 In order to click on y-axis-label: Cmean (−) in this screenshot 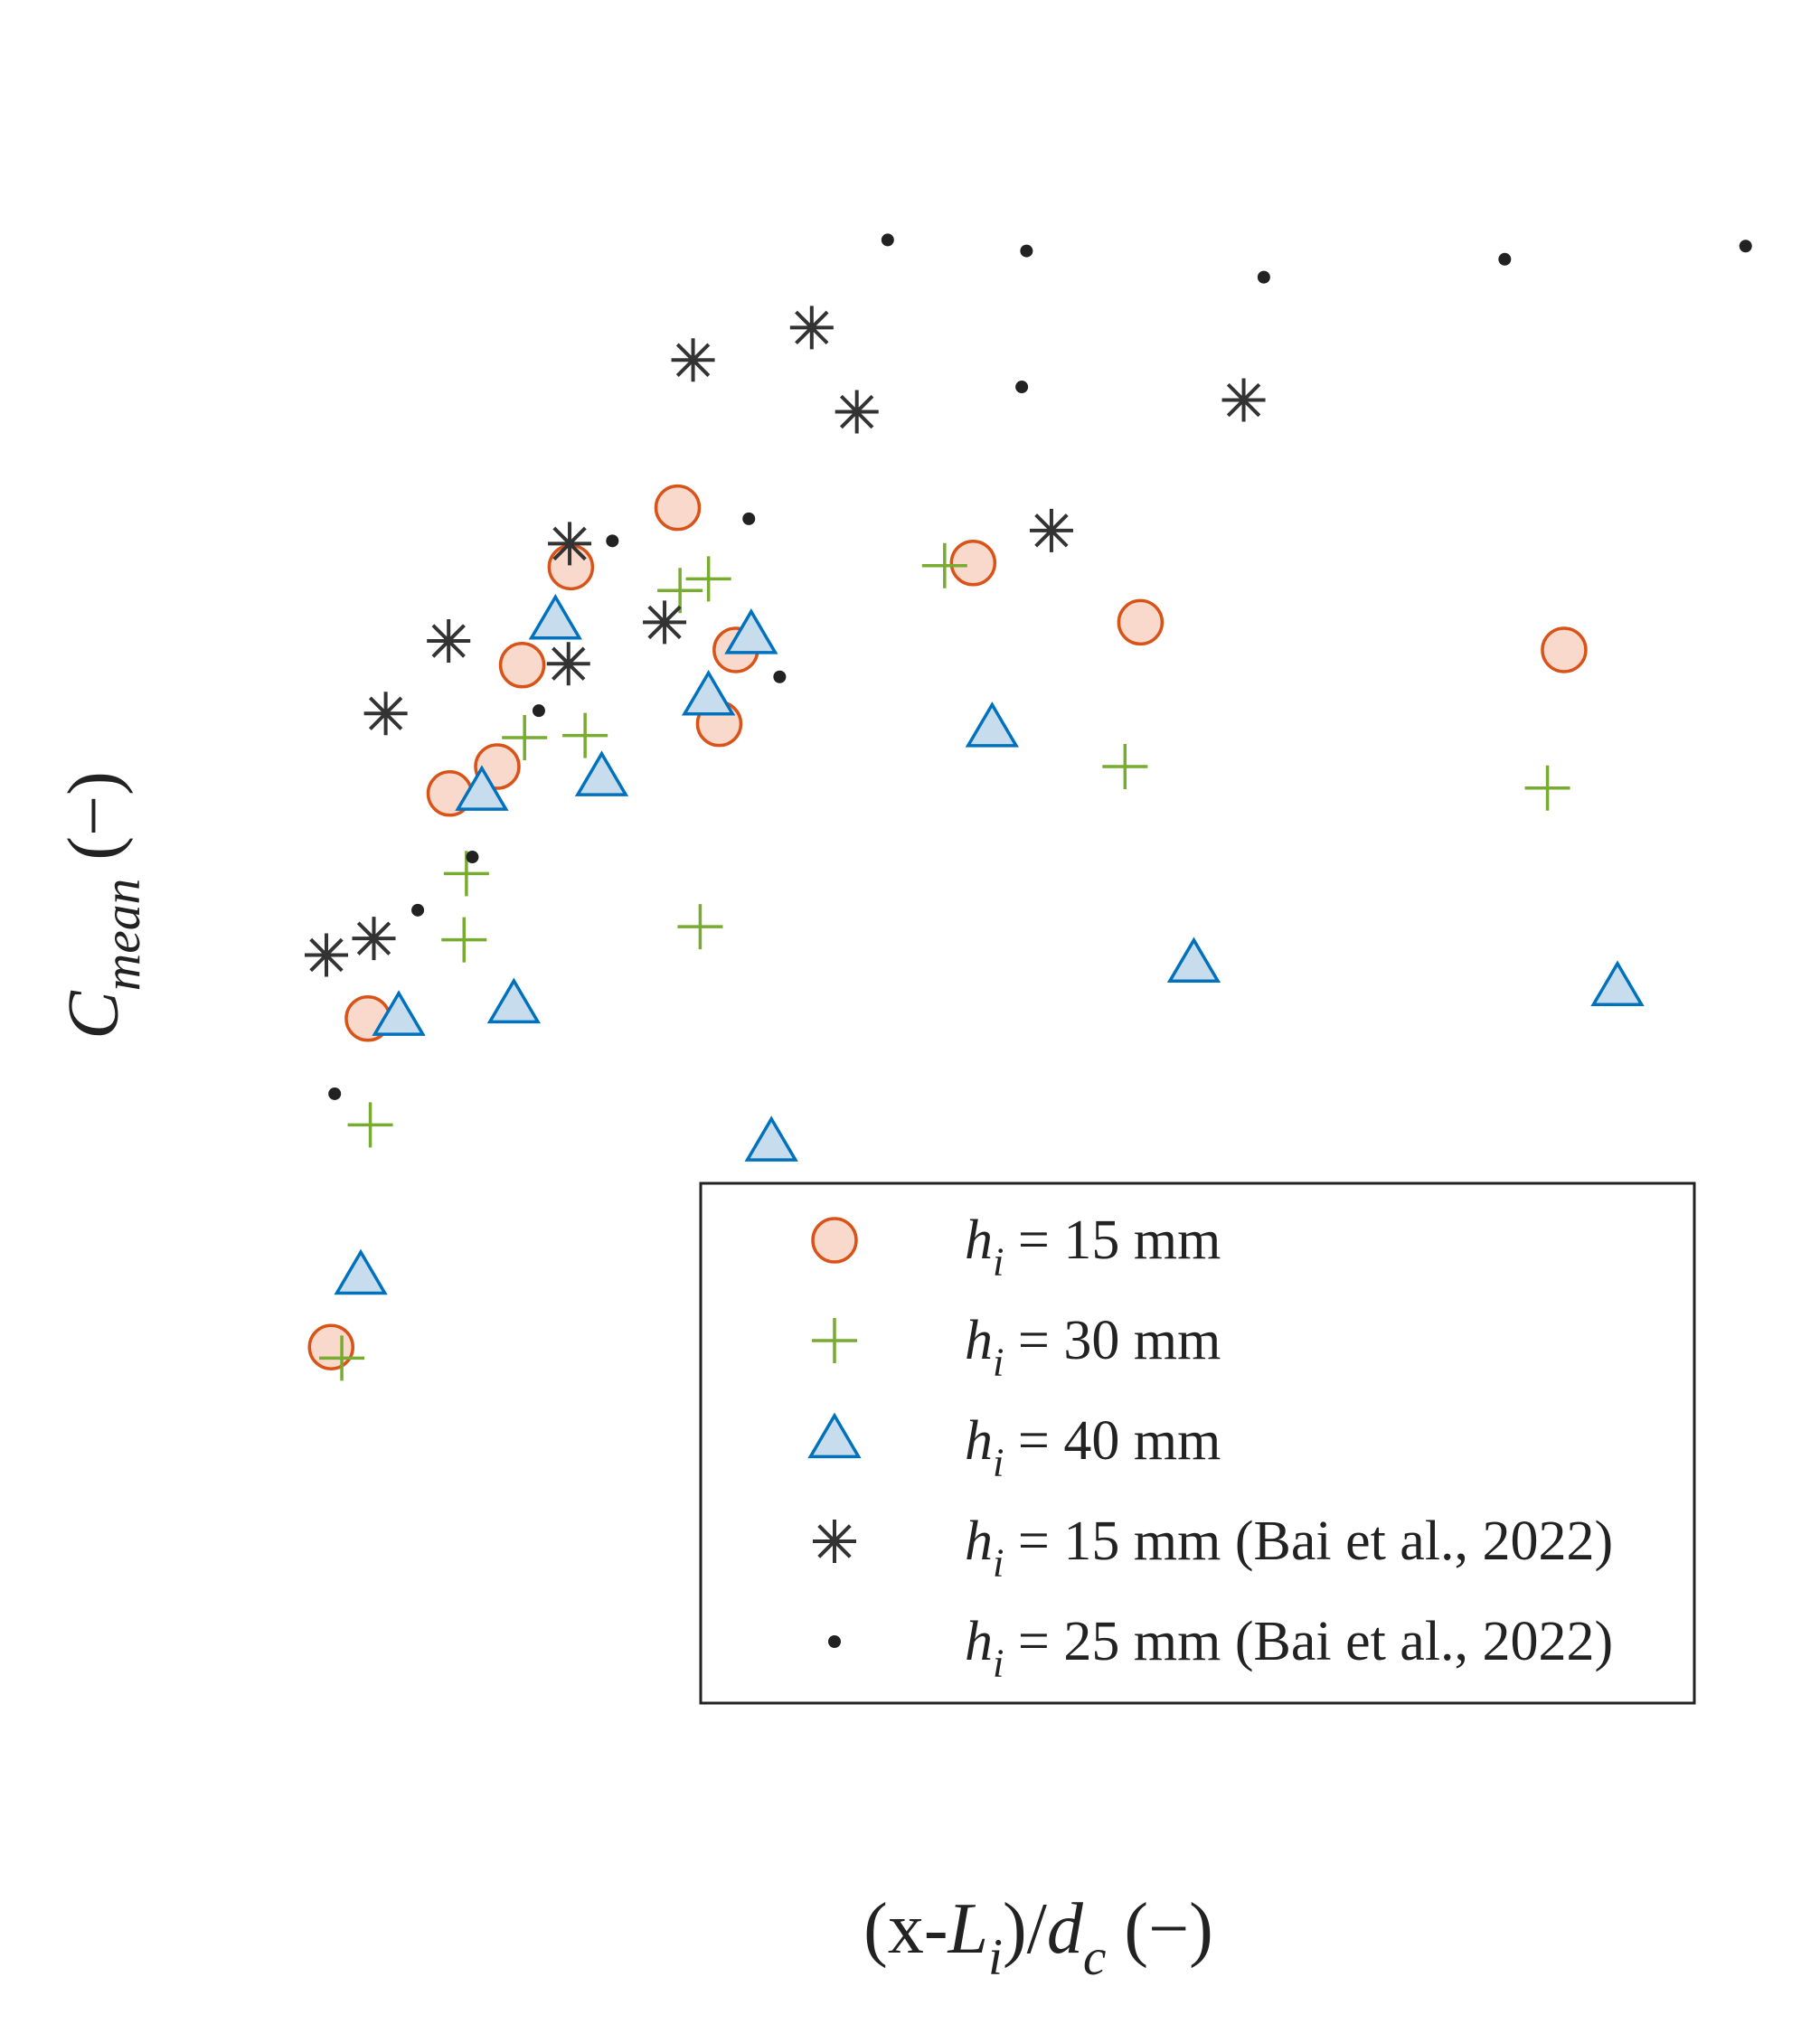, I will do `click(102, 905)`.